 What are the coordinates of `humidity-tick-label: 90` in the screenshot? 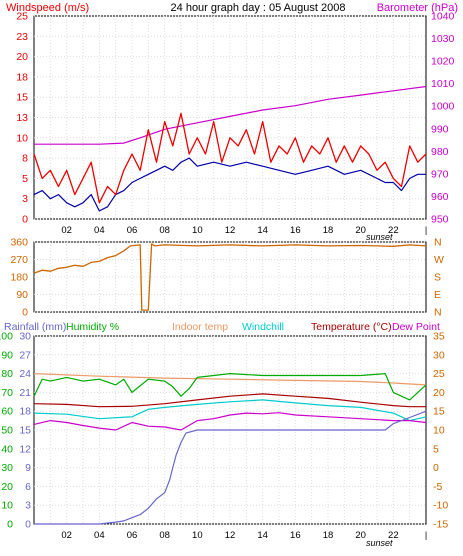 It's located at (7, 355).